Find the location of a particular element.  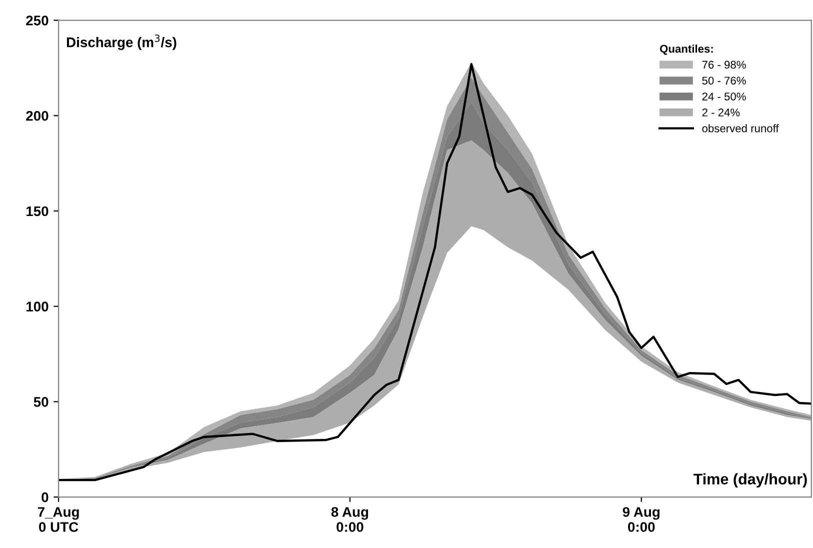

y-tick-label: 200 is located at coordinates (37, 115).